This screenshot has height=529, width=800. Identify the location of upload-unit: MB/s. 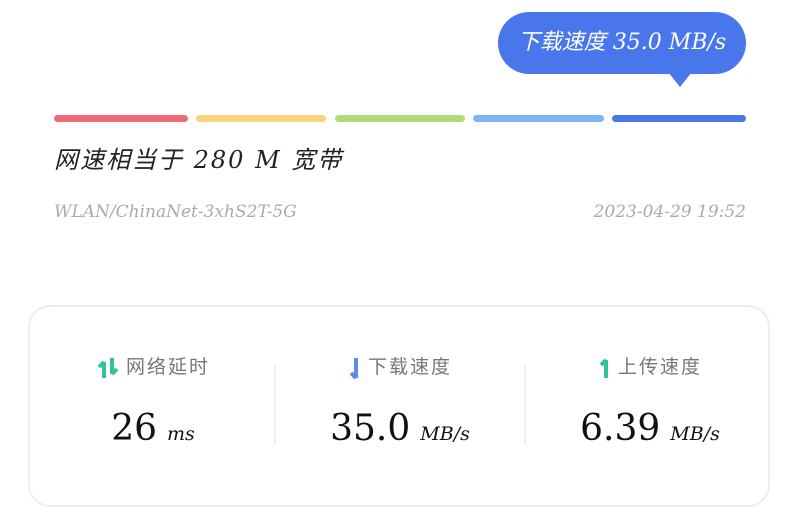
(695, 434).